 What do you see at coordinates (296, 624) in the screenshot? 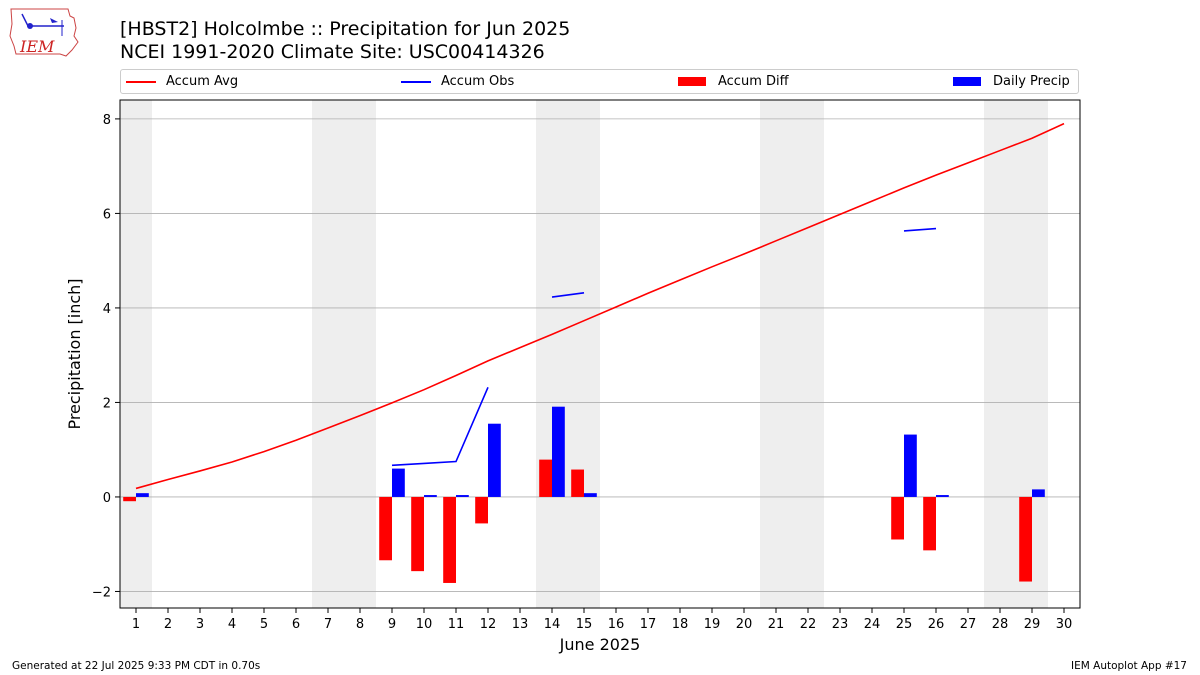
I see `x-tick-label-6: 6` at bounding box center [296, 624].